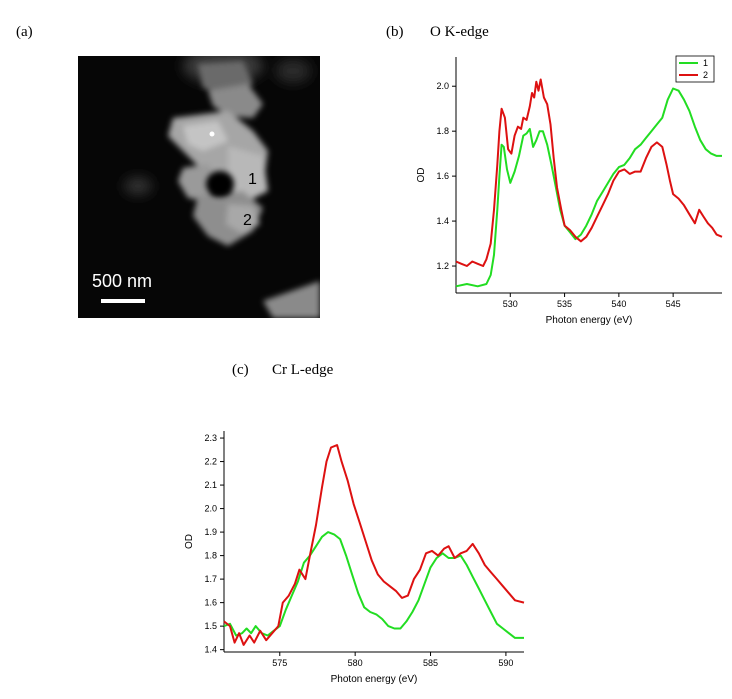 Image resolution: width=732 pixels, height=699 pixels. I want to click on chart-b-legend-box, so click(695, 69).